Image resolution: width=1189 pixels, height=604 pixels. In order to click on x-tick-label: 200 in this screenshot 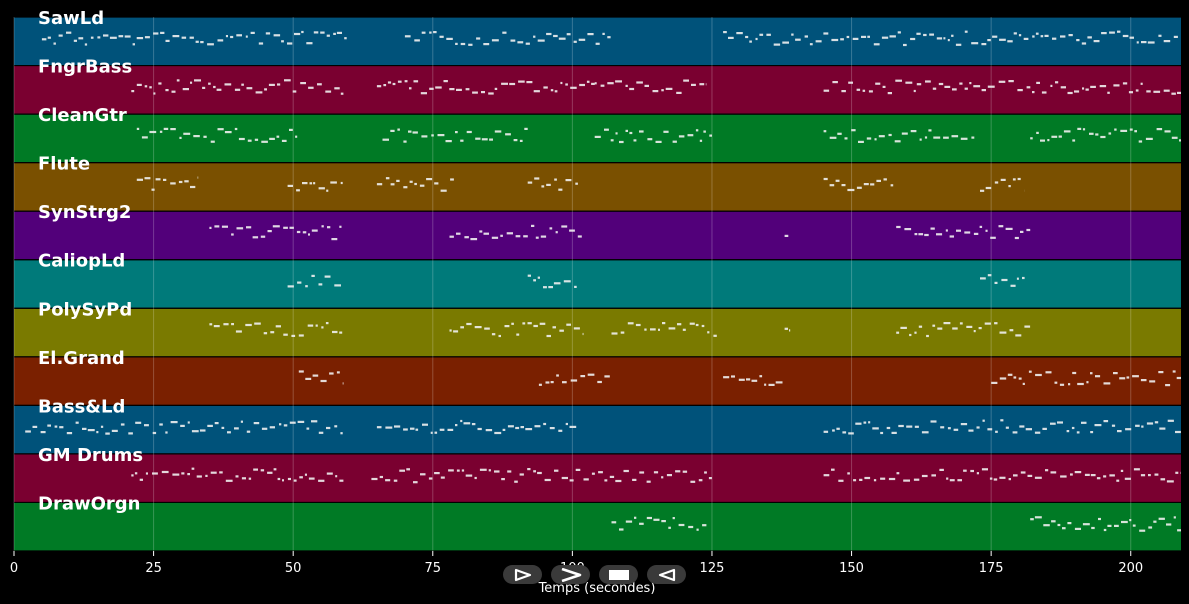, I will do `click(1130, 568)`.